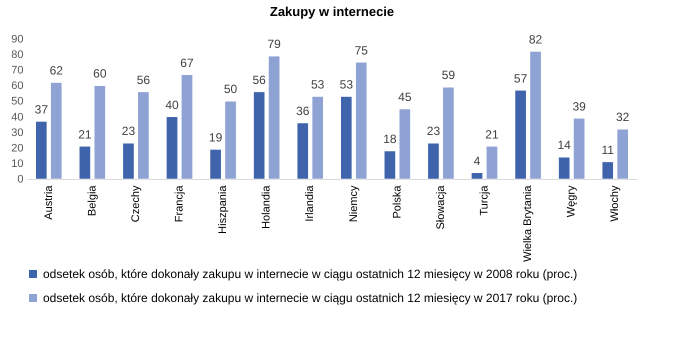  What do you see at coordinates (180, 203) in the screenshot?
I see `x-tick-label: Francja` at bounding box center [180, 203].